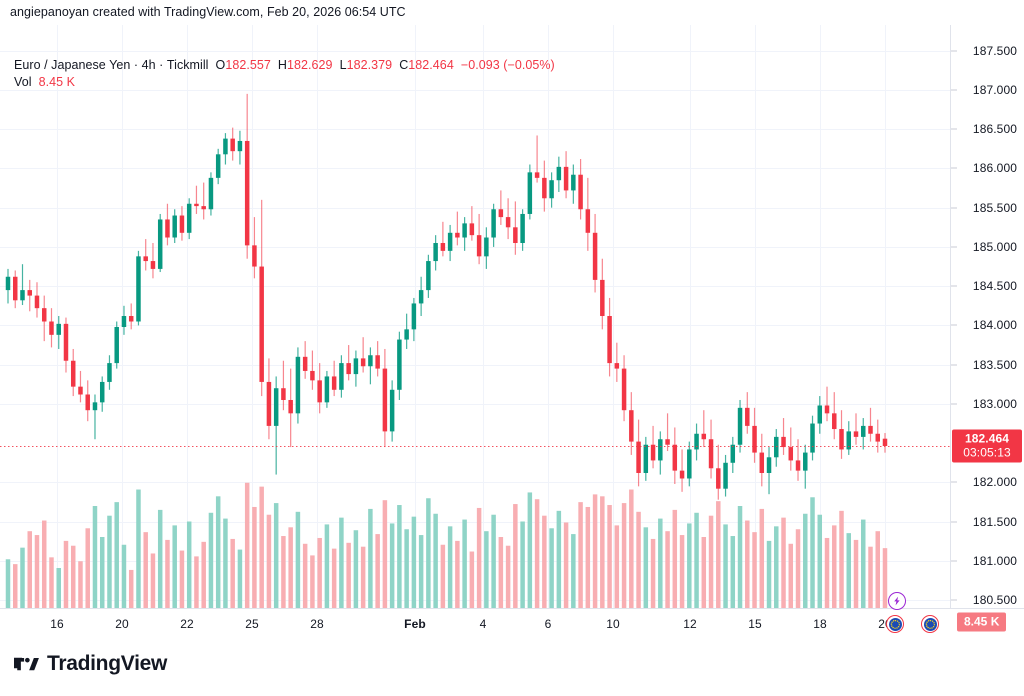  What do you see at coordinates (26, 663) in the screenshot?
I see `tradingview-mark-icon` at bounding box center [26, 663].